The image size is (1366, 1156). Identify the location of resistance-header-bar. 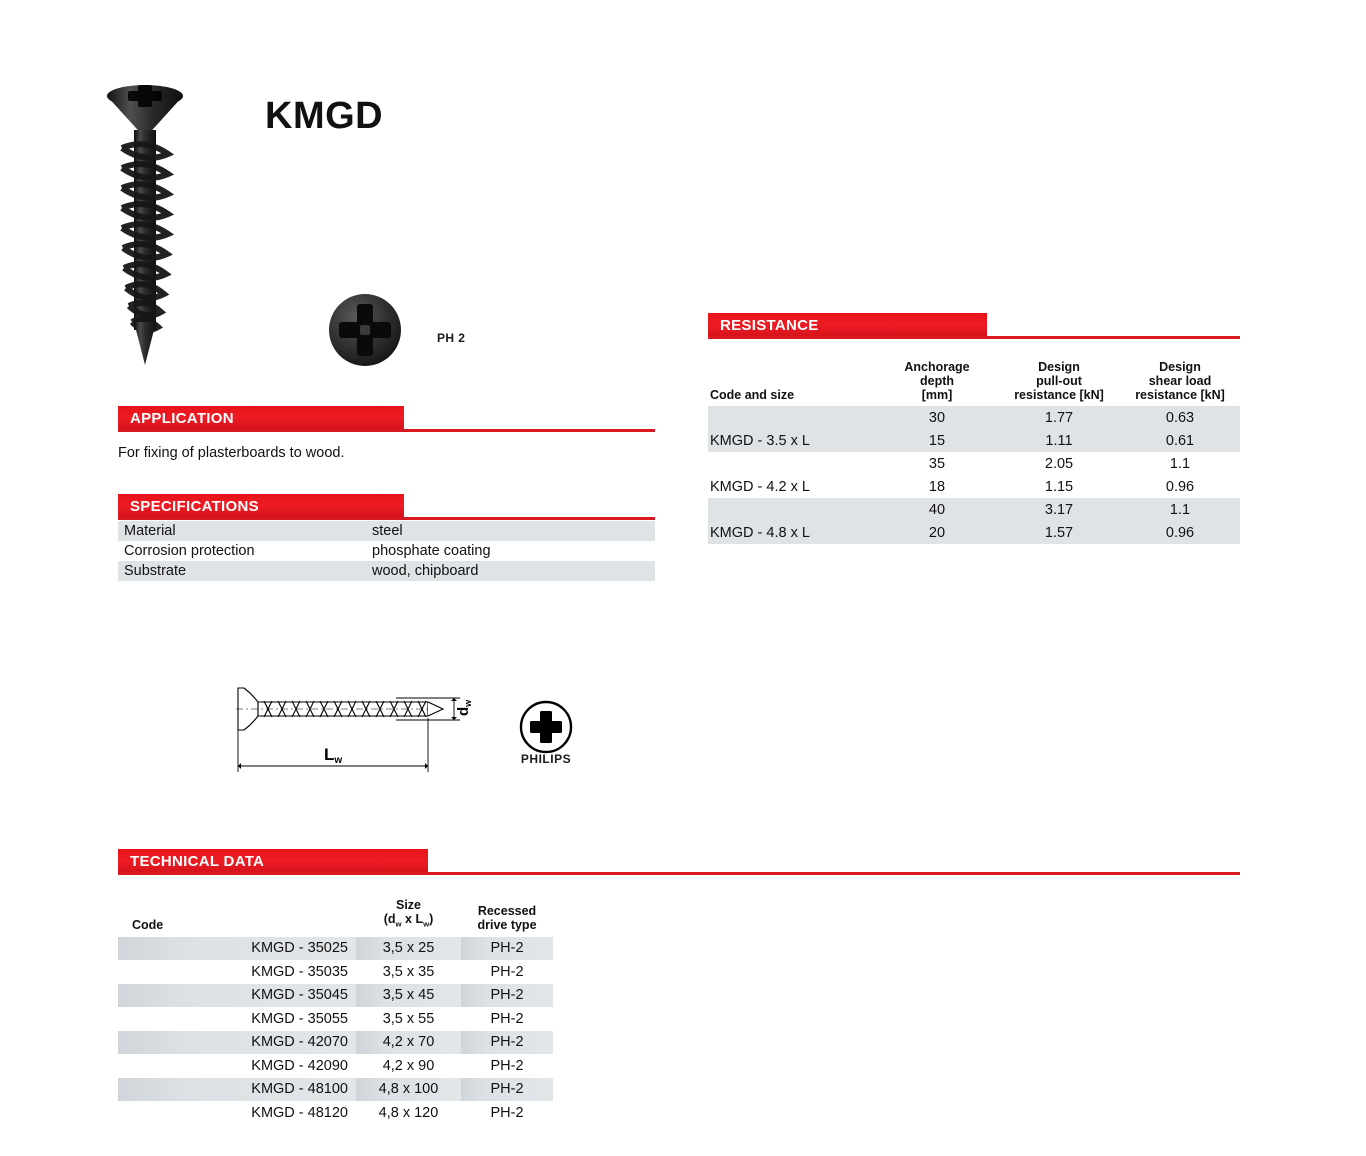
(847, 326).